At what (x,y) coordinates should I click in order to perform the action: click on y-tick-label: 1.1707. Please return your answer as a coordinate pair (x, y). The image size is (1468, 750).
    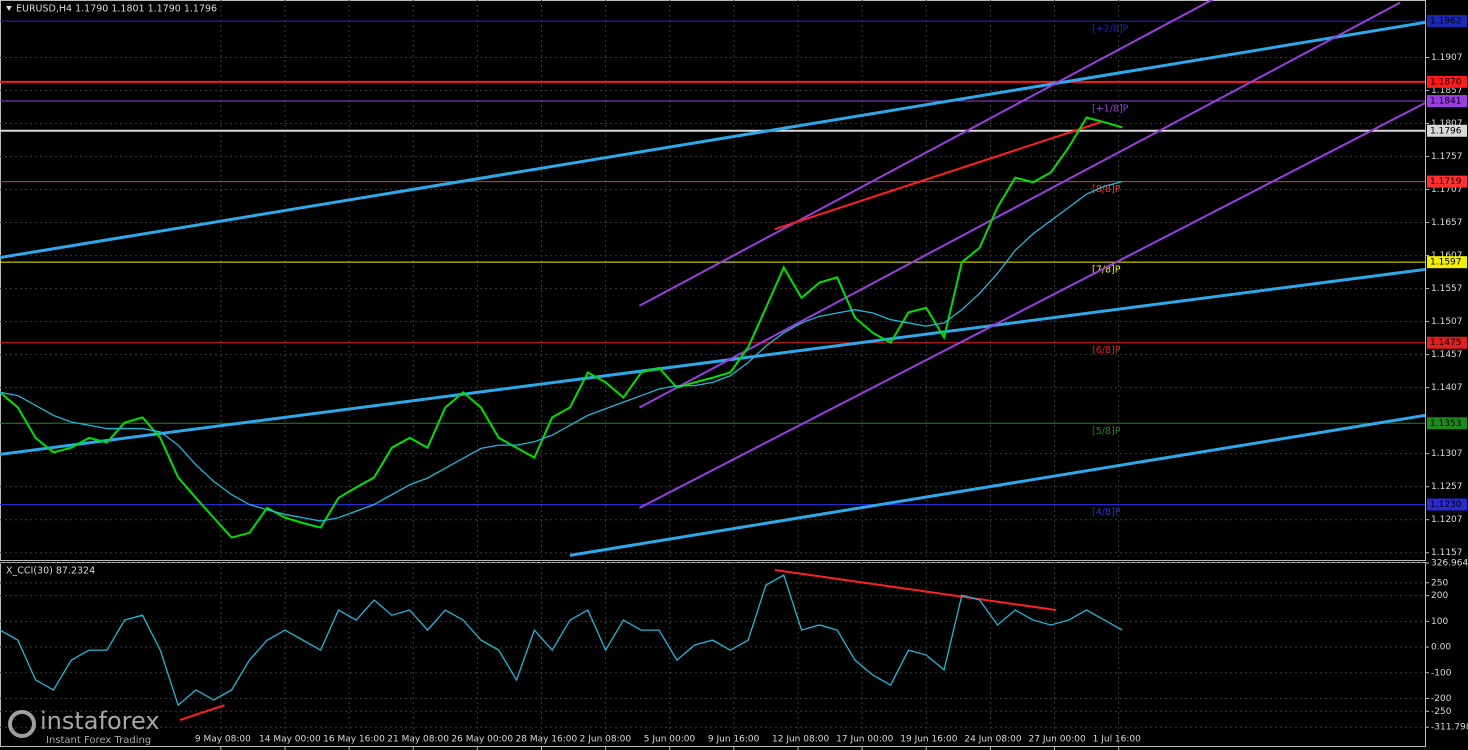
    Looking at the image, I should click on (1447, 190).